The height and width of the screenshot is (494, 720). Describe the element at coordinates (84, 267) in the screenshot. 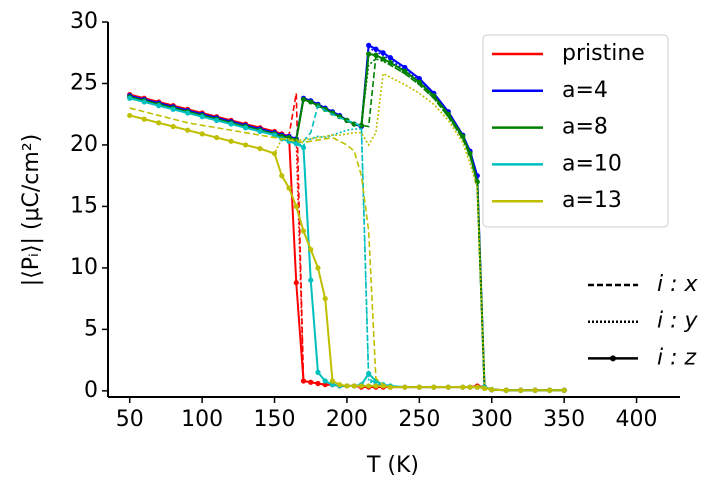

I see `y-tick-label: 10` at that location.